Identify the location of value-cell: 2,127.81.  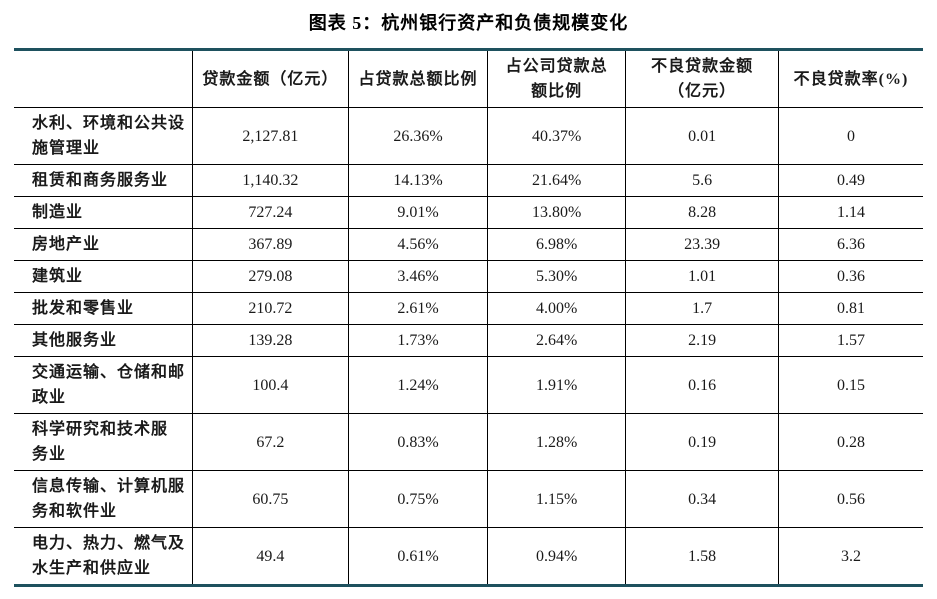
(271, 136).